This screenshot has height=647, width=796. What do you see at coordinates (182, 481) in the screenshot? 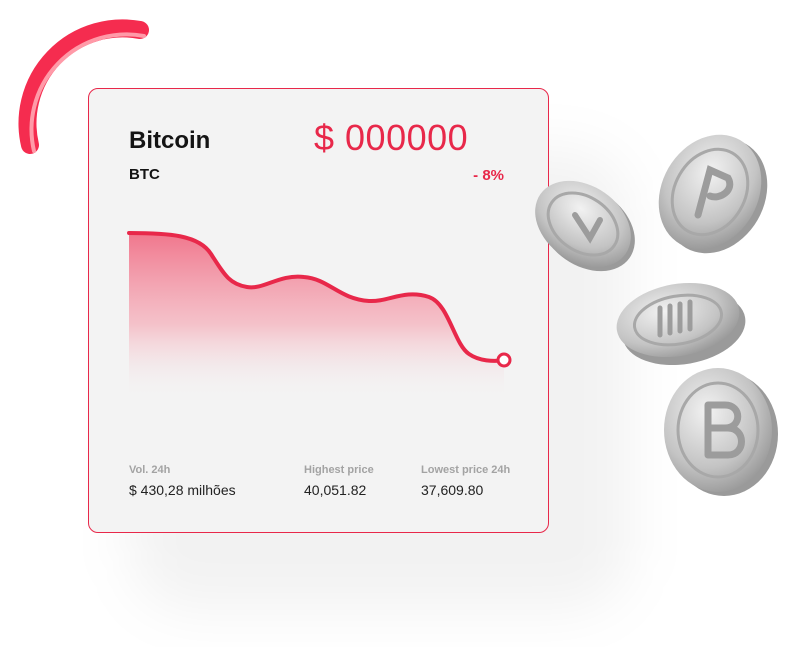
I see `stat-volume: Vol. 24h $ 430,28 milhões` at bounding box center [182, 481].